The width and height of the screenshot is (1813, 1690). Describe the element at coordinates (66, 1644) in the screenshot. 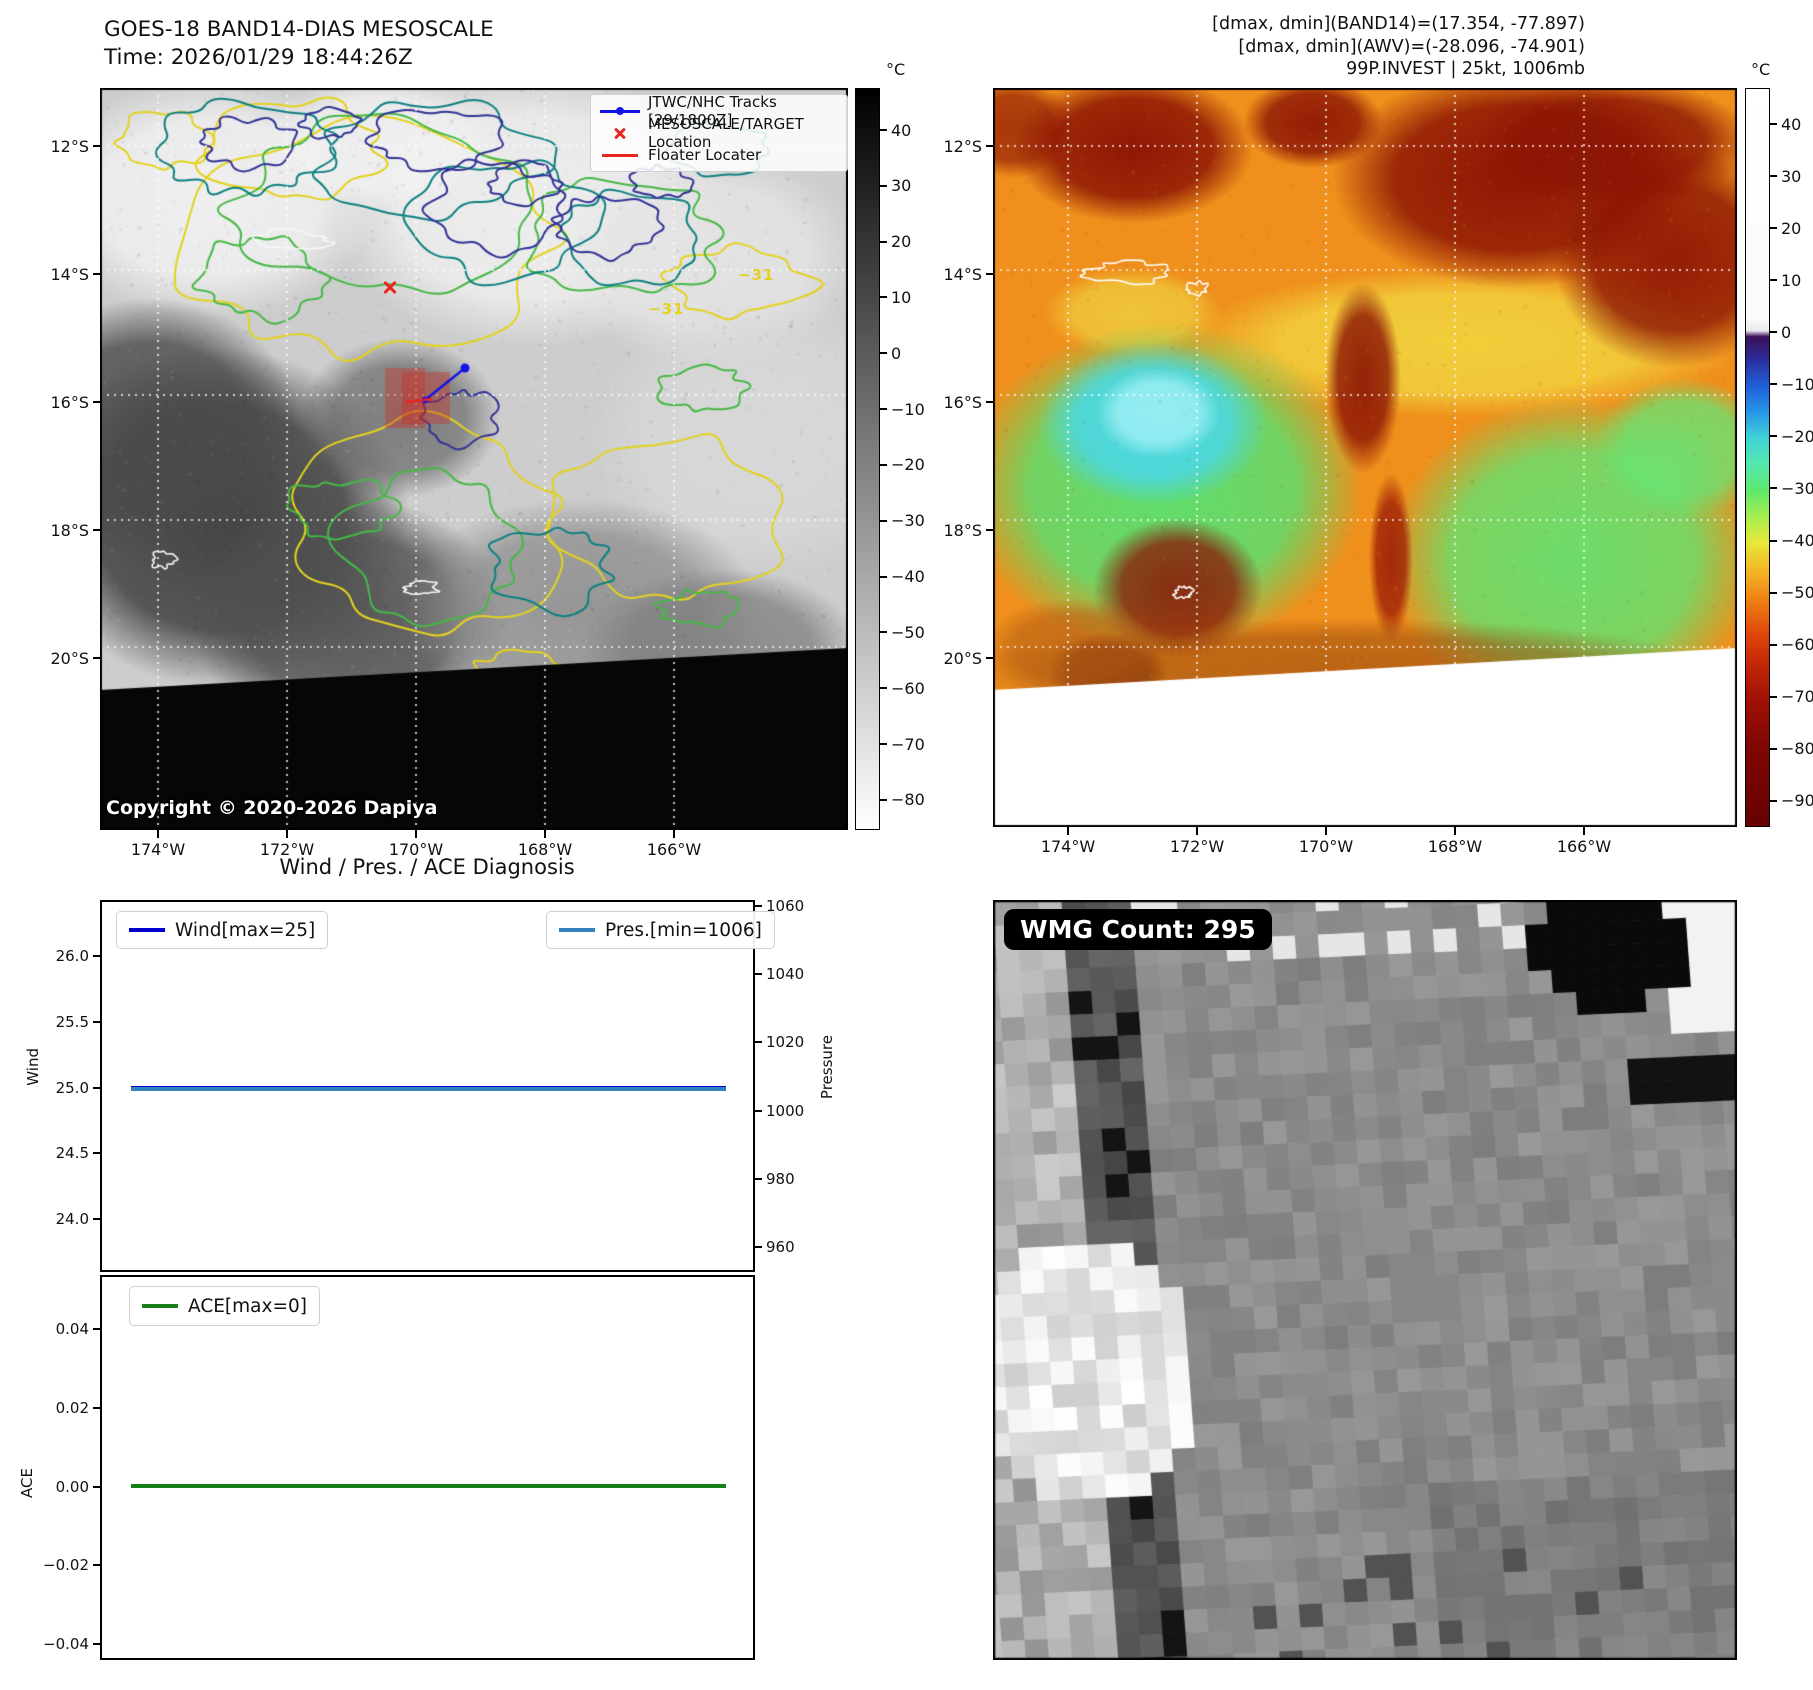

I see `y-tick-label: −0.04` at that location.